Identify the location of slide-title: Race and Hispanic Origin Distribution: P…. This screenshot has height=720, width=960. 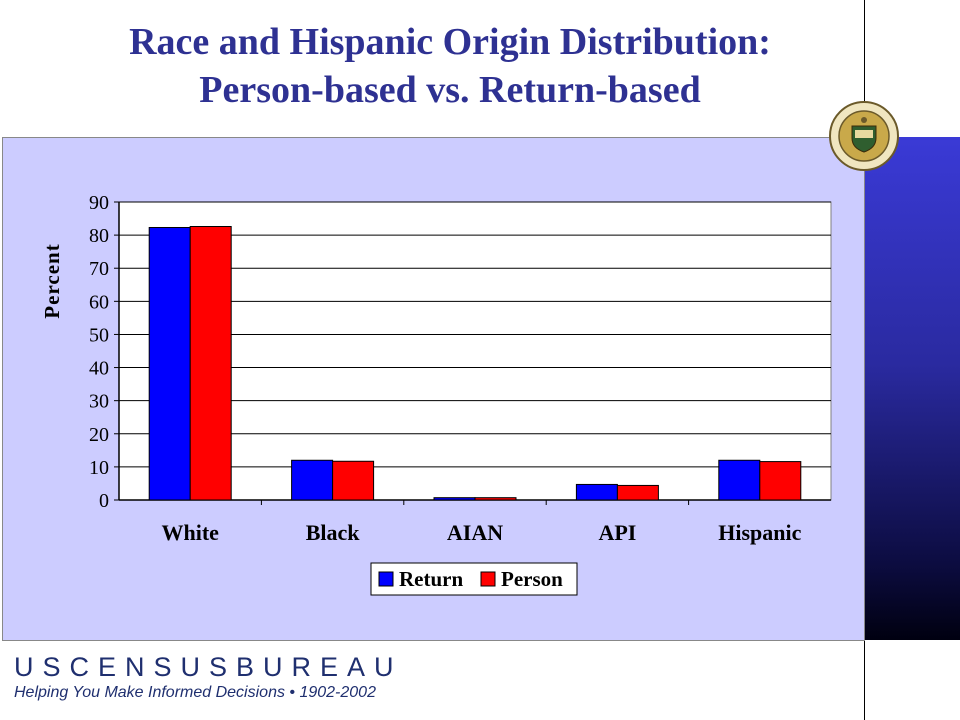
(450, 66).